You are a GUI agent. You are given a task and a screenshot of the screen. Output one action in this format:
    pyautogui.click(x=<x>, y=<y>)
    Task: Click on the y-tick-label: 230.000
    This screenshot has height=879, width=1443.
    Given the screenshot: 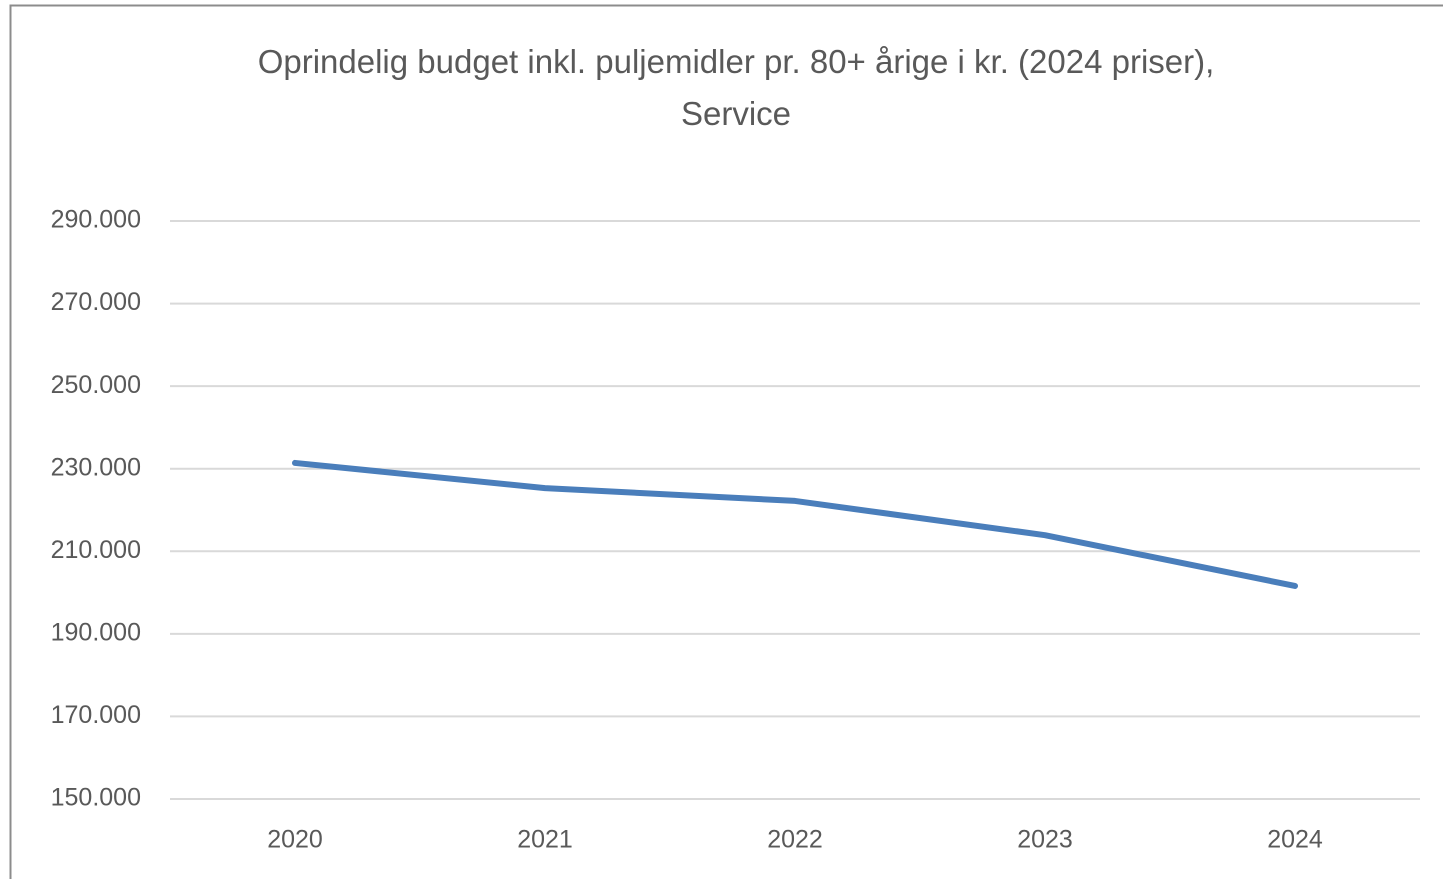 What is the action you would take?
    pyautogui.click(x=96, y=467)
    